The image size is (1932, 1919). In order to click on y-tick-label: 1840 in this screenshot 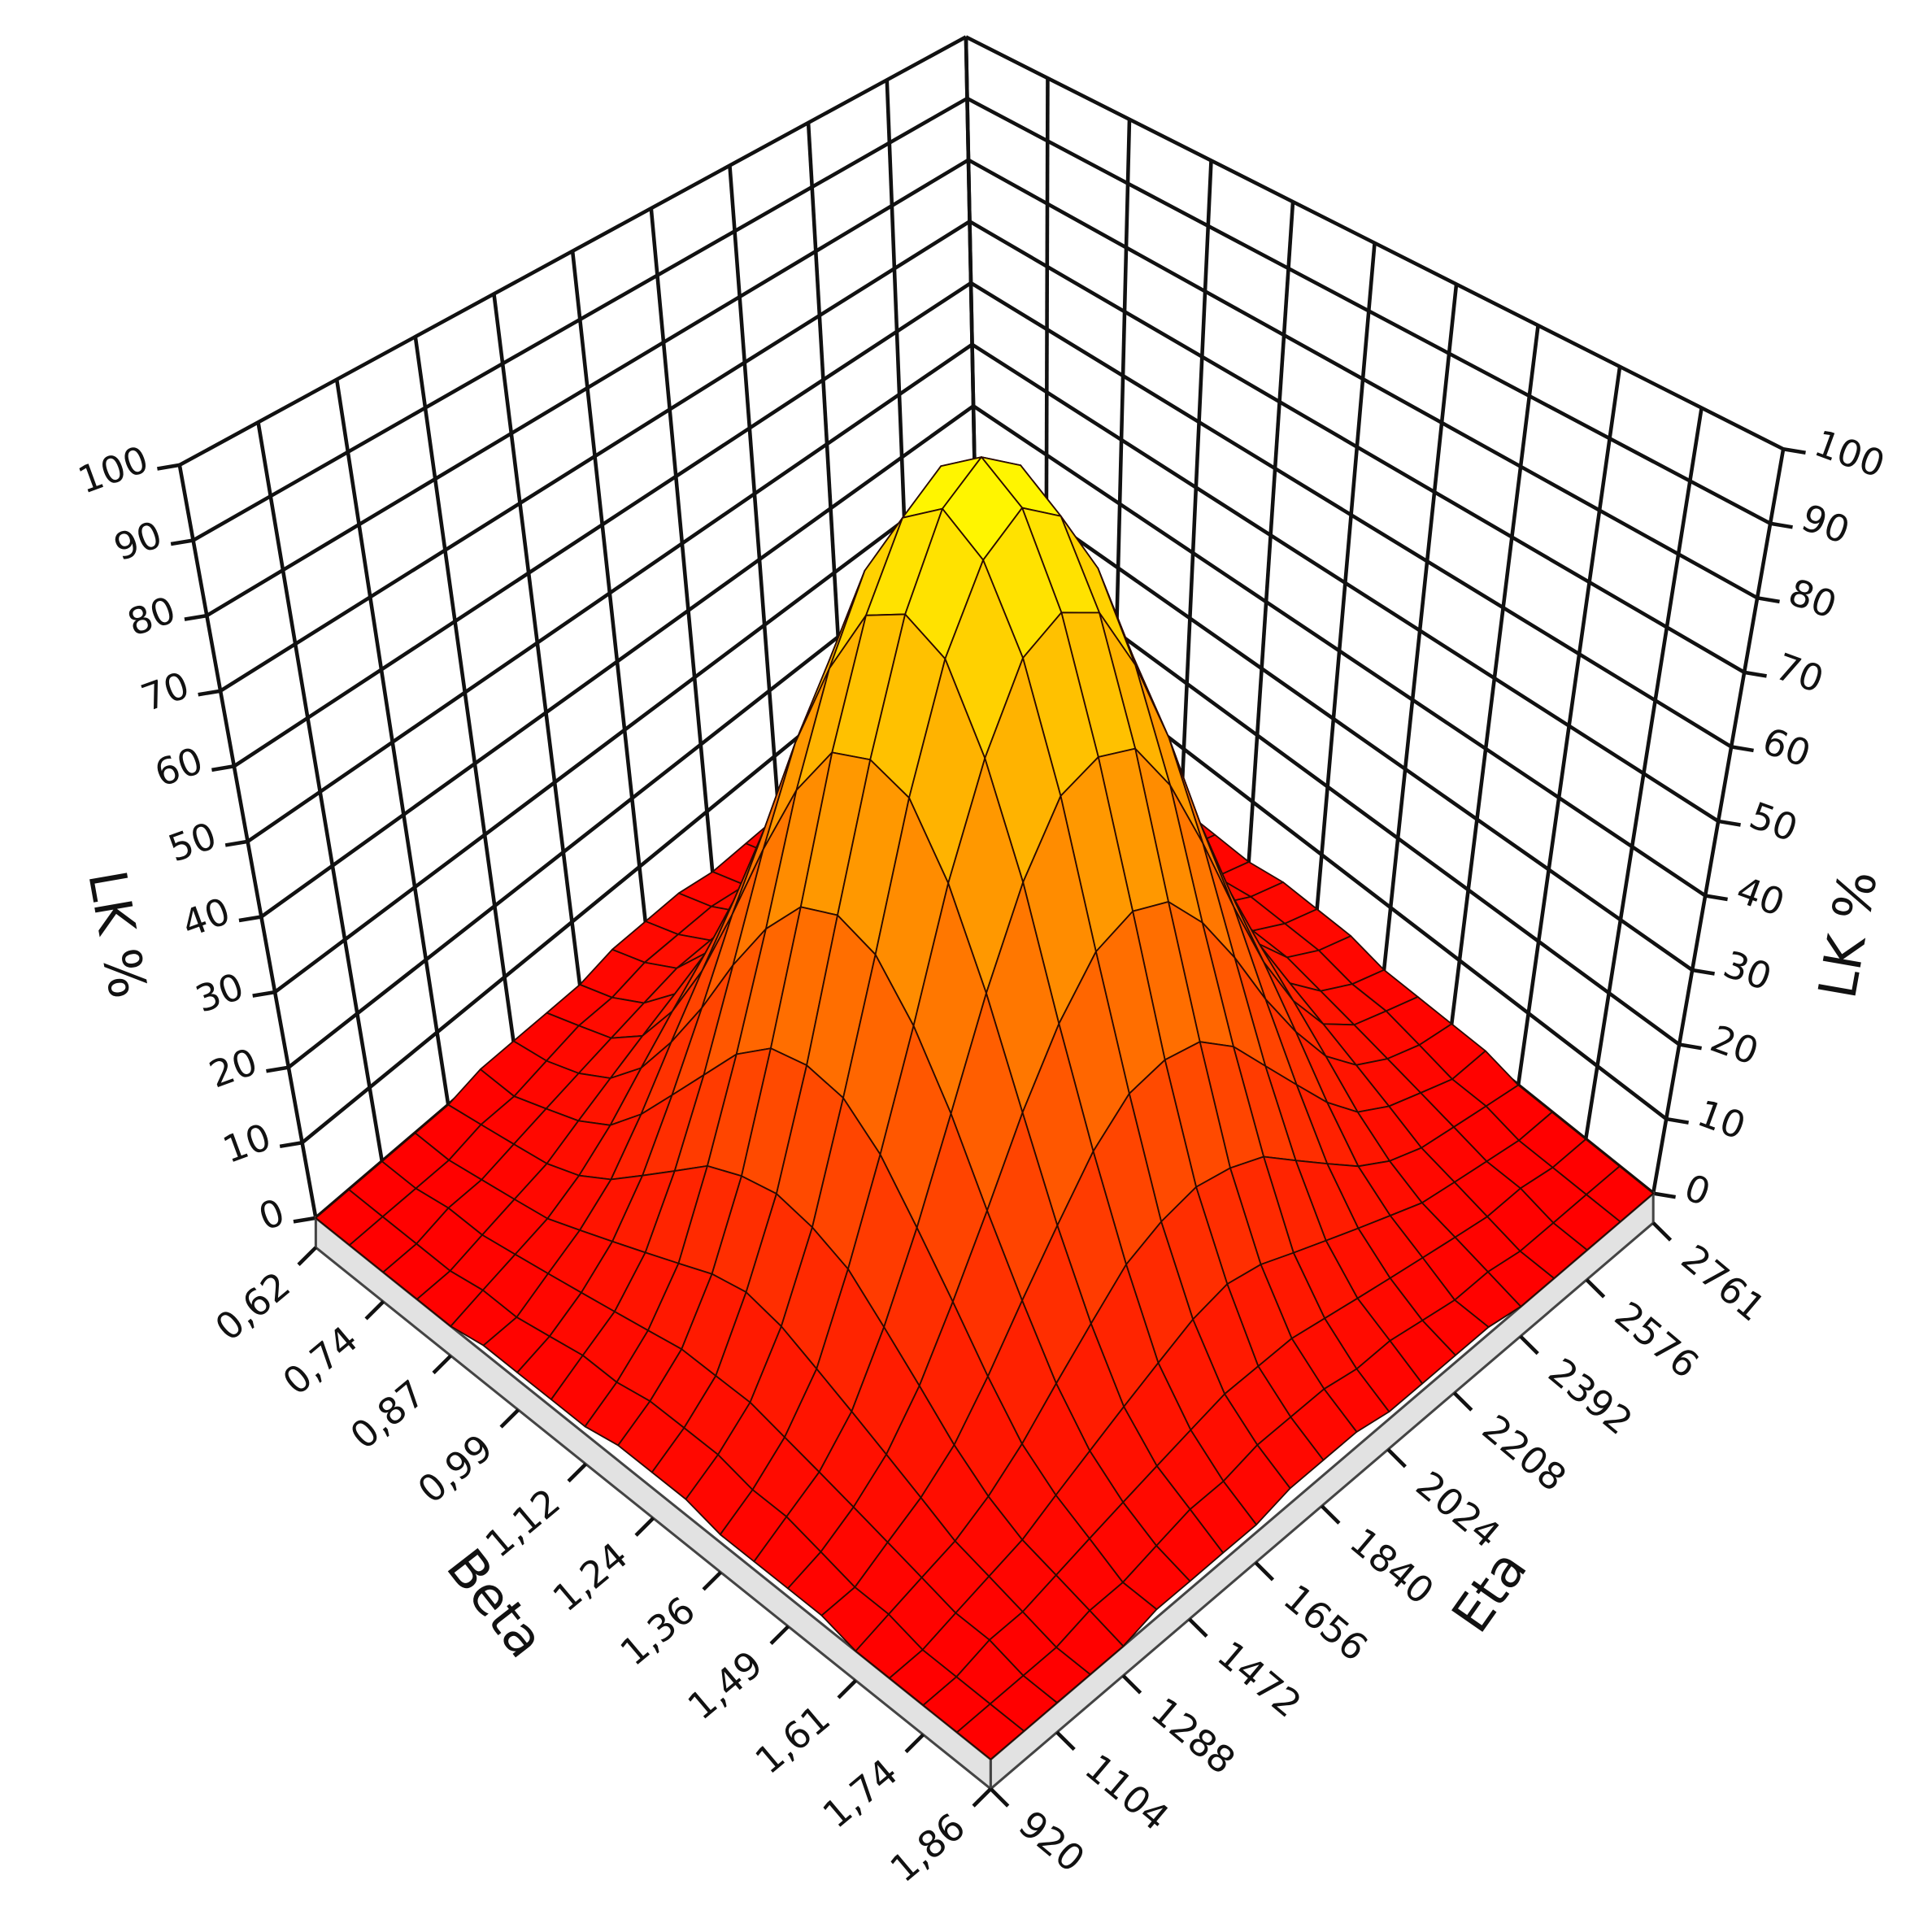, I will do `click(1392, 1566)`.